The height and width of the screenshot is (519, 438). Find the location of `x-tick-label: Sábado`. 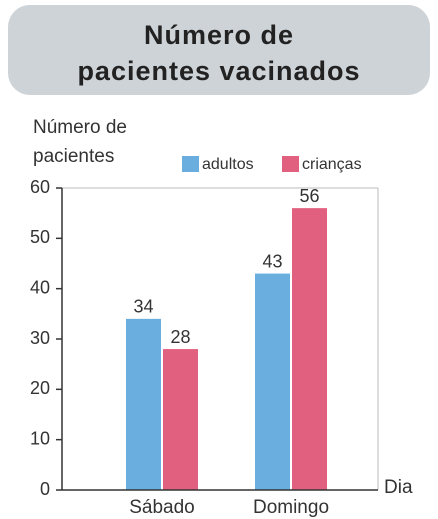

x-tick-label: Sábado is located at coordinates (162, 507).